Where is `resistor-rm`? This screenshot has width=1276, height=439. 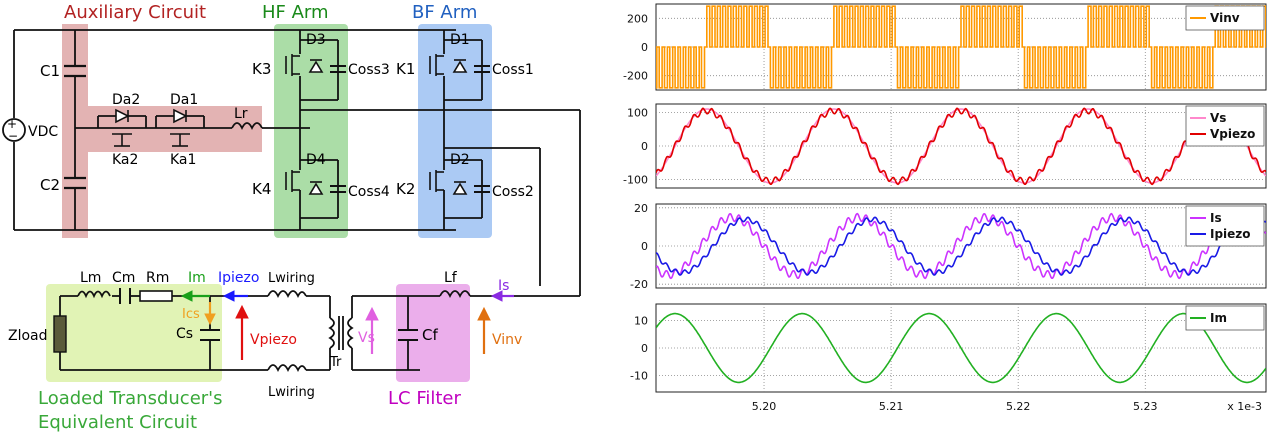 resistor-rm is located at coordinates (156, 296).